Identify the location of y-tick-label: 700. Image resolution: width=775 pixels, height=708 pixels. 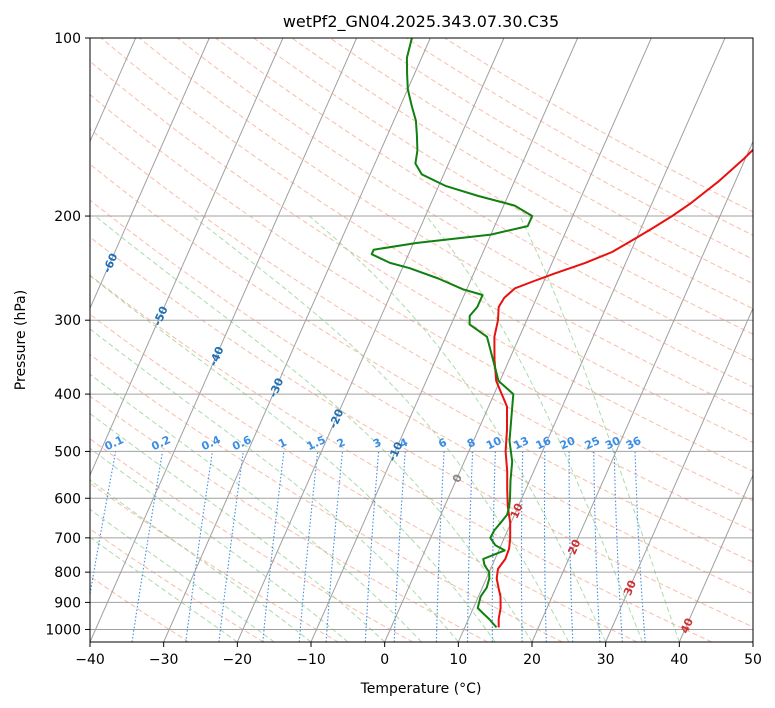
(67, 539).